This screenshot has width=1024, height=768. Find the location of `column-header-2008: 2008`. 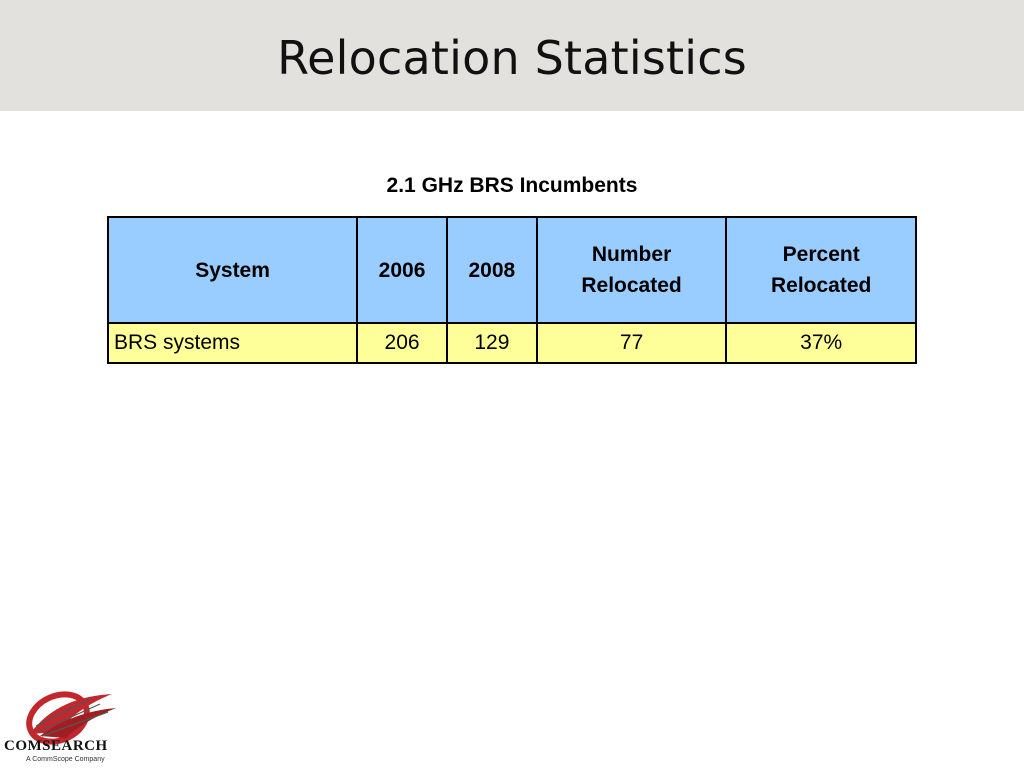

column-header-2008: 2008 is located at coordinates (491, 270).